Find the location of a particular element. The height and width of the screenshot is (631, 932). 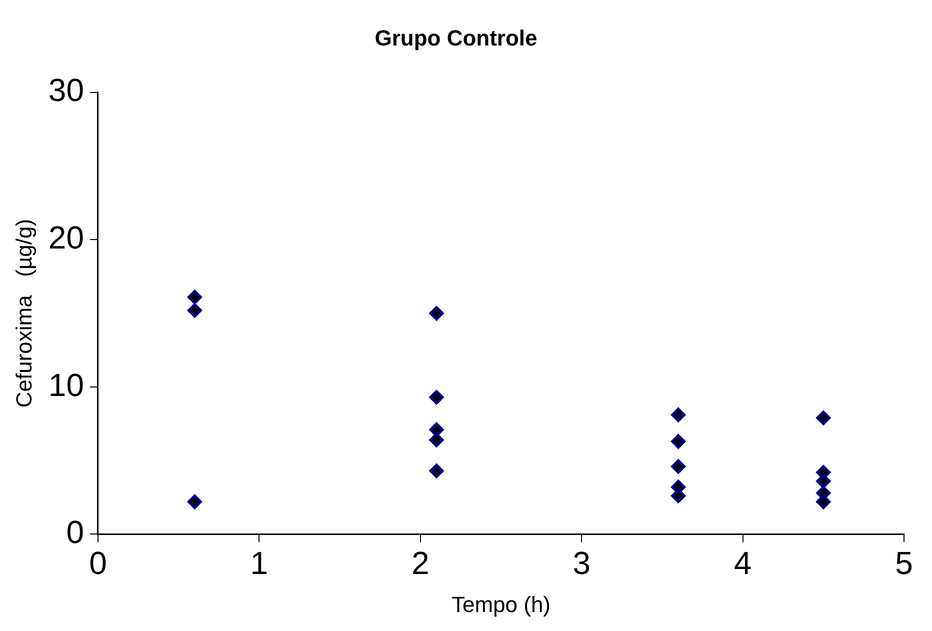

chart-title: Grupo Controle is located at coordinates (456, 37).